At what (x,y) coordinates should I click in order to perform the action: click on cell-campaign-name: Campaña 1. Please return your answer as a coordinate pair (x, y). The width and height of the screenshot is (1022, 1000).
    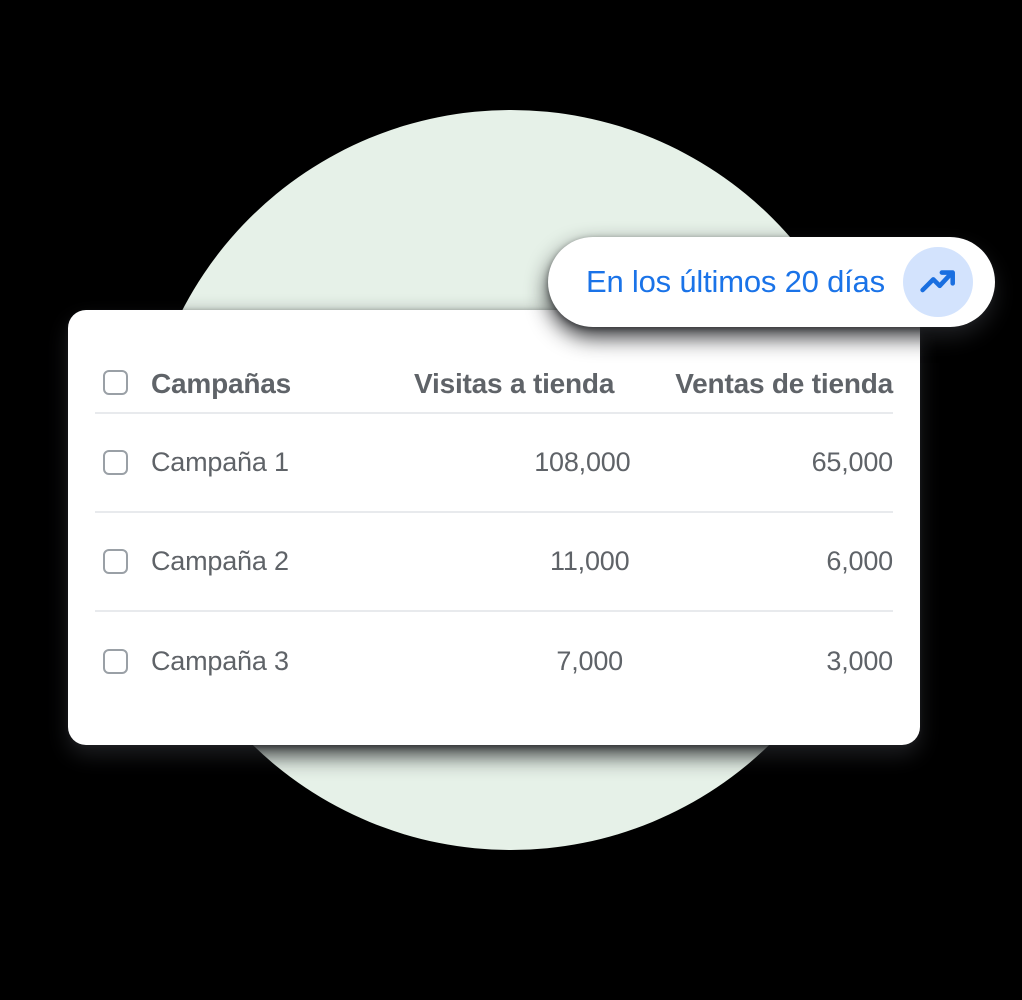
    Looking at the image, I should click on (220, 462).